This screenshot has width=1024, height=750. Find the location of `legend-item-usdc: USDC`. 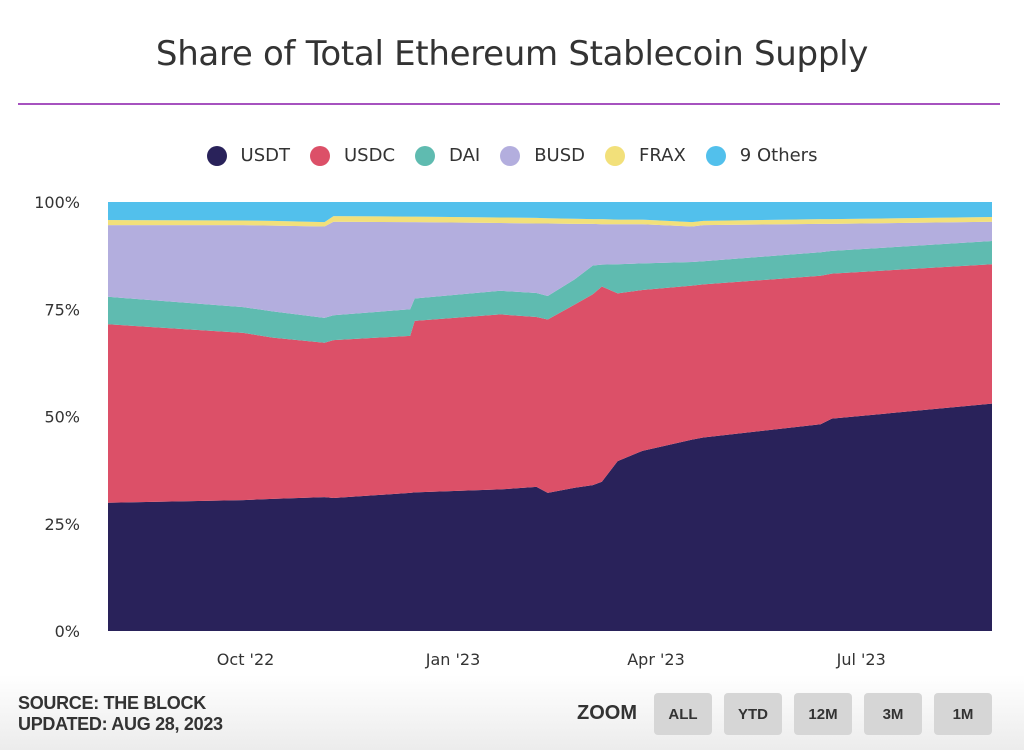

legend-item-usdc: USDC is located at coordinates (352, 155).